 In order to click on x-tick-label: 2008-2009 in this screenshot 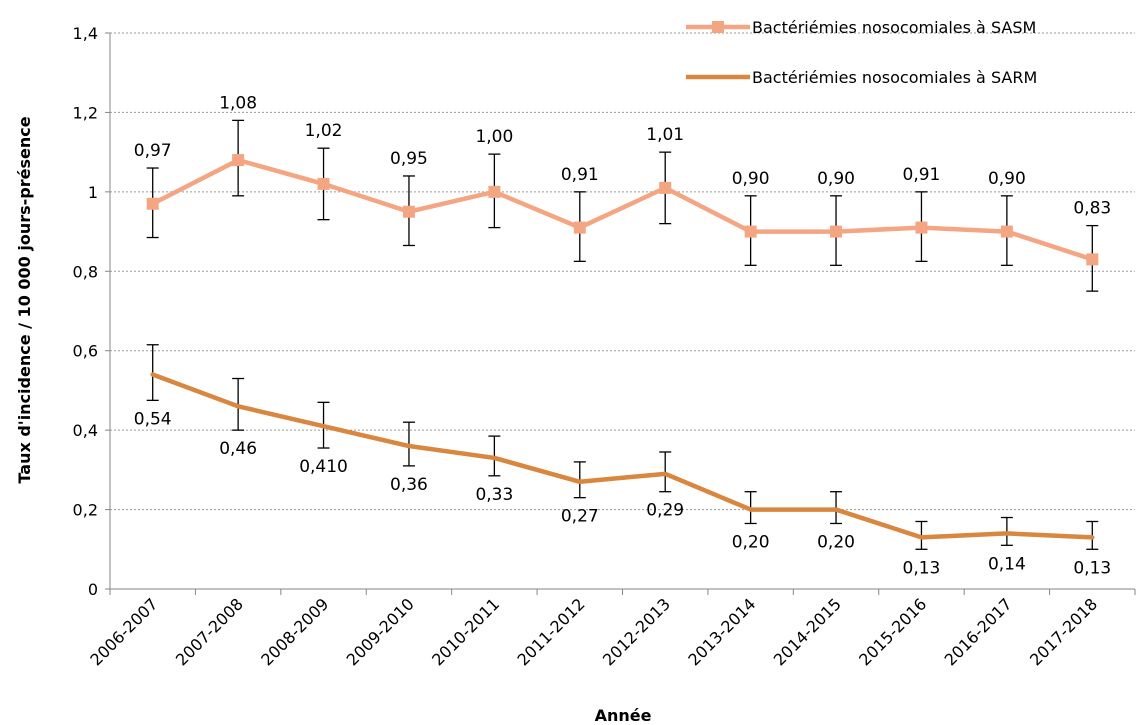, I will do `click(294, 631)`.